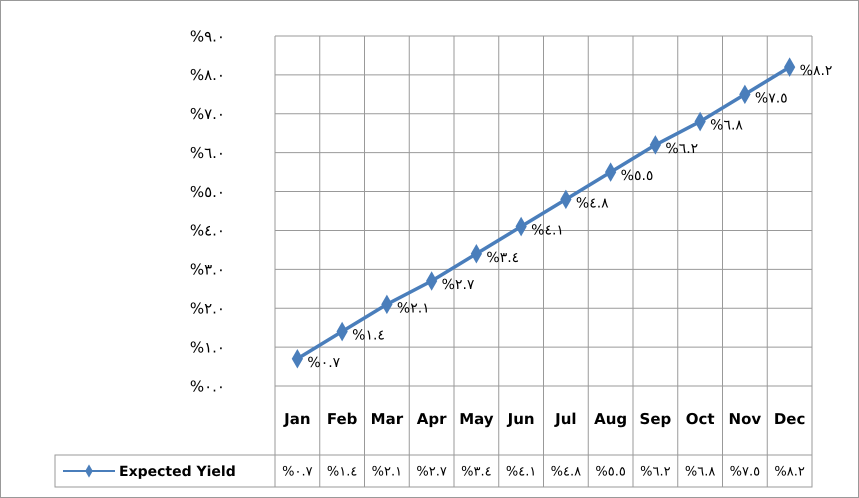 This screenshot has height=498, width=859. I want to click on data-label: %٦.٢, so click(655, 472).